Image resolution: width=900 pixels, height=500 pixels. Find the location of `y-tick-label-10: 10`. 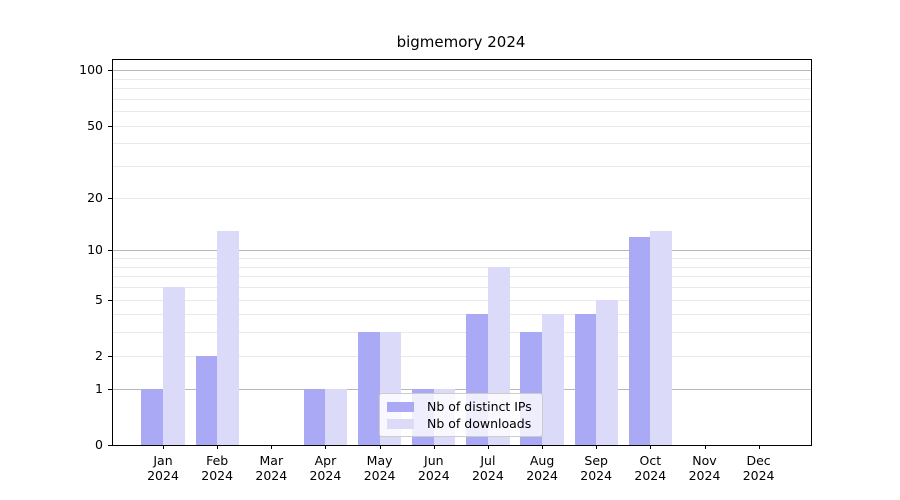

y-tick-label-10: 10 is located at coordinates (95, 250).